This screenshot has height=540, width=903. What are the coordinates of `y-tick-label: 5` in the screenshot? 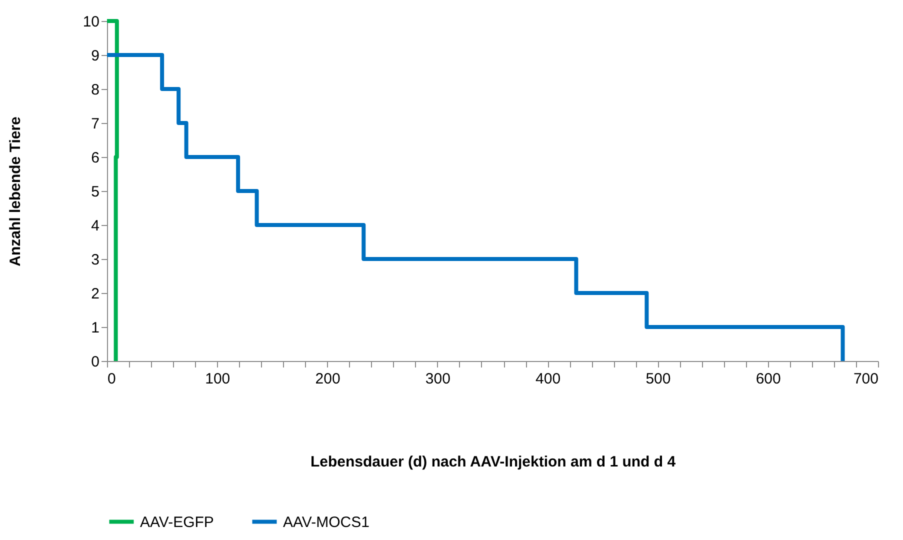 It's located at (95, 192).